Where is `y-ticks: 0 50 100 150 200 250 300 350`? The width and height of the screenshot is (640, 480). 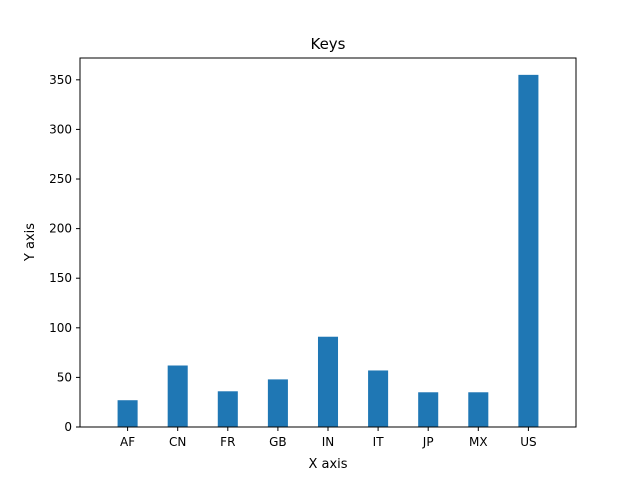 y-ticks: 0 50 100 150 200 250 300 350 is located at coordinates (64, 253).